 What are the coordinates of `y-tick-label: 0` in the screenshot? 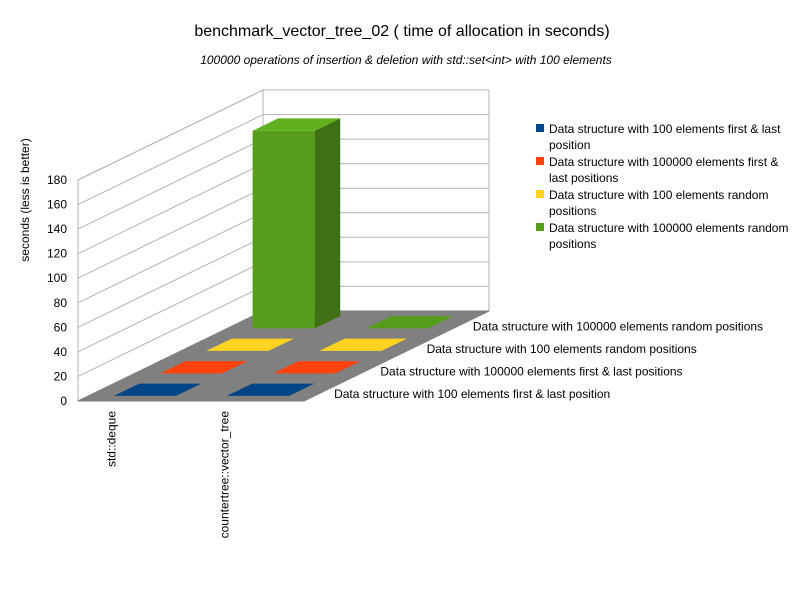 It's located at (63, 401).